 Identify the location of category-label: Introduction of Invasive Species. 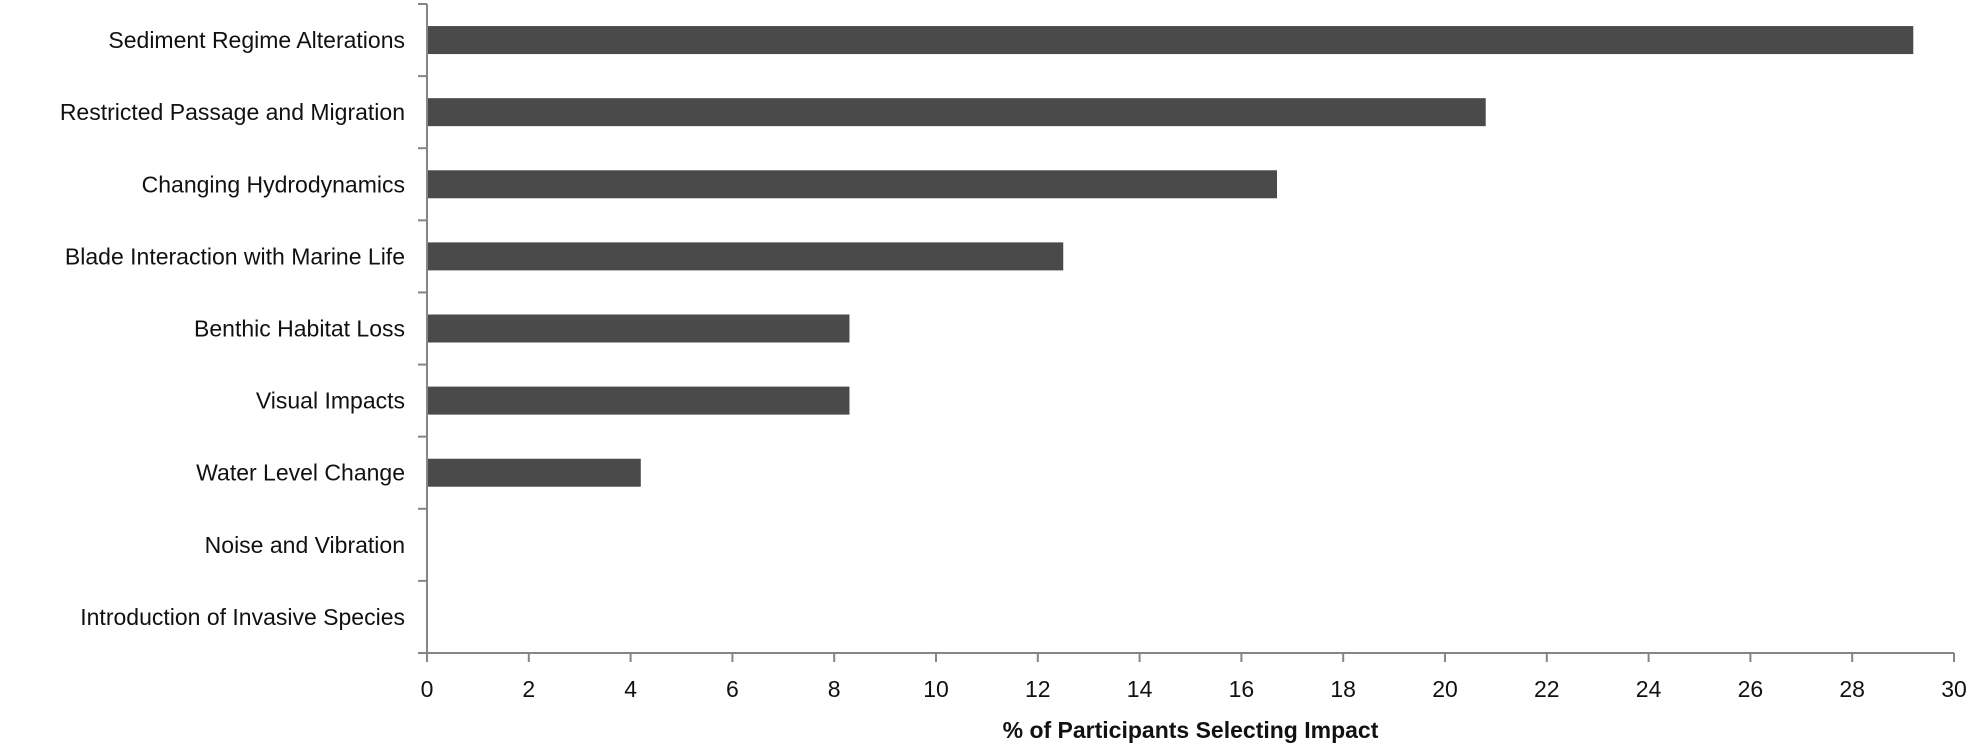
(242, 617).